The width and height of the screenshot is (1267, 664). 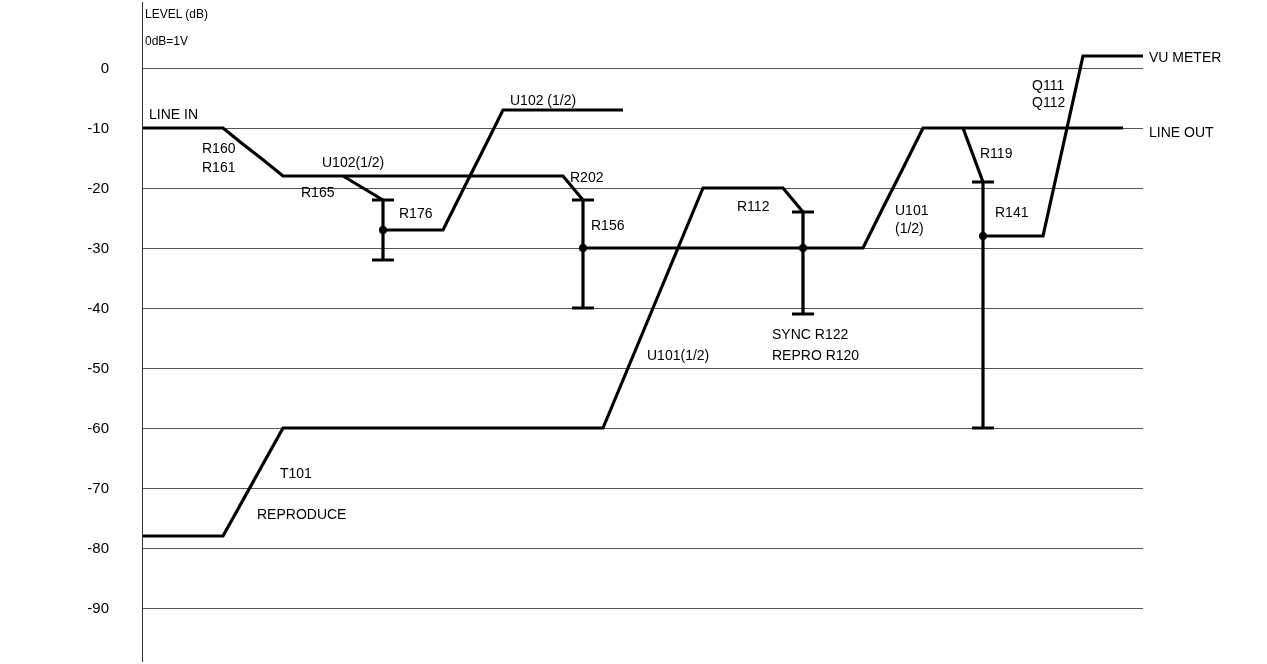 I want to click on y-tick-label: -20, so click(x=98, y=188).